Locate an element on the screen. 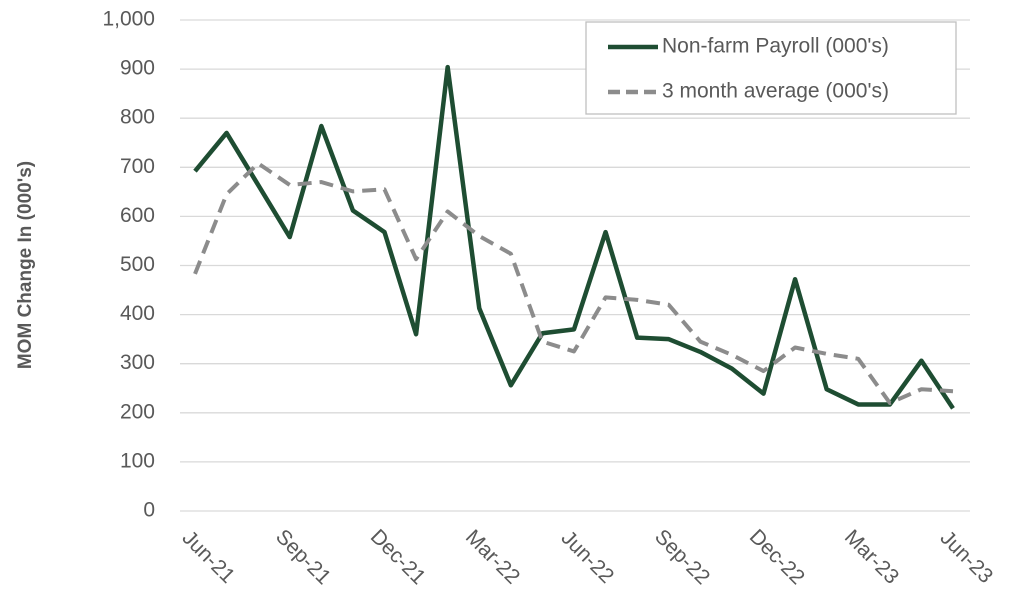 Image resolution: width=1012 pixels, height=611 pixels. legend-label: 3 month average (000's) is located at coordinates (775, 91).